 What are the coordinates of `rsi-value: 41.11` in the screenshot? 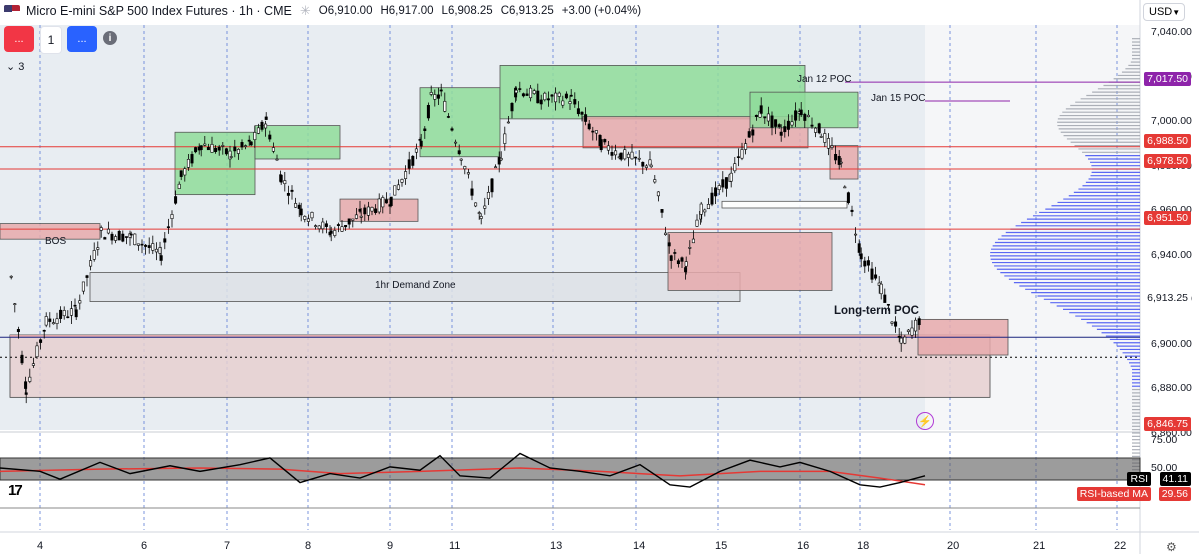 It's located at (1175, 479).